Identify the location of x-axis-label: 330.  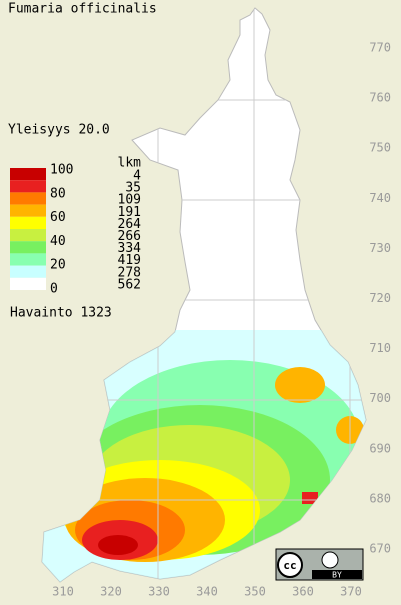
(159, 592).